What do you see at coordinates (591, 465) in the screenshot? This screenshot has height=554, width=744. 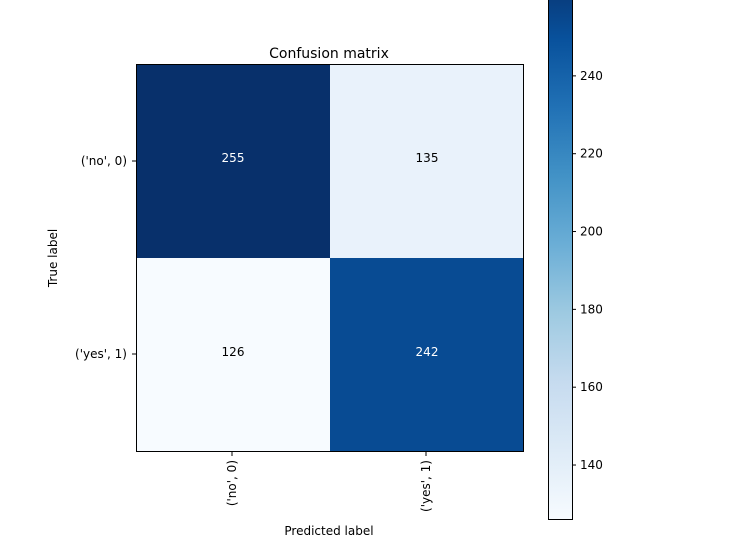 I see `colorbar-tick-label: 140` at bounding box center [591, 465].